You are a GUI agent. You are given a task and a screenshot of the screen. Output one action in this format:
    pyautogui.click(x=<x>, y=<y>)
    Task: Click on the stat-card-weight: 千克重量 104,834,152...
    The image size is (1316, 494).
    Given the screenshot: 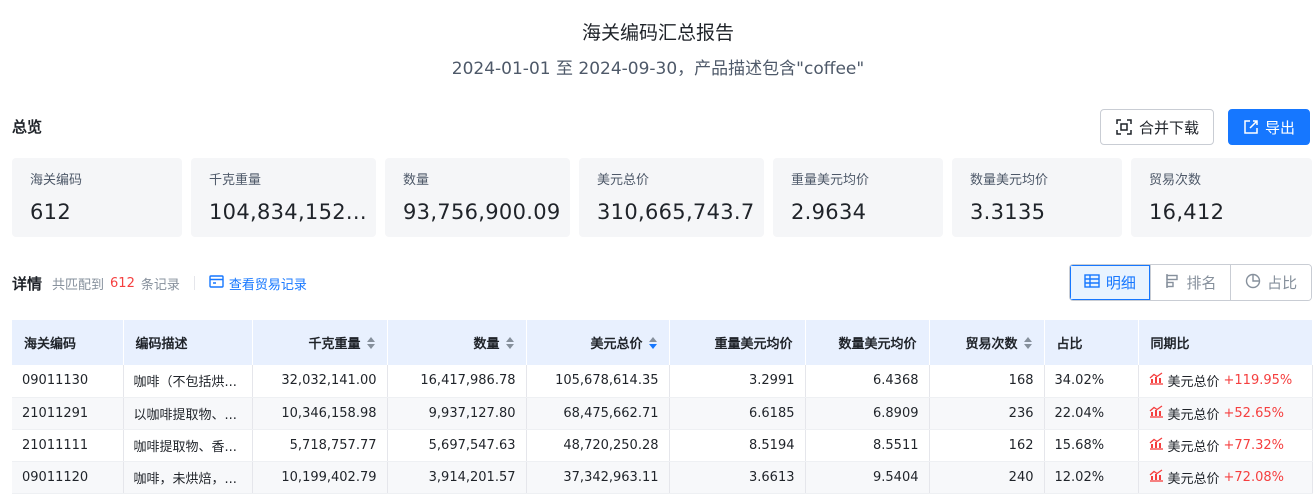 What is the action you would take?
    pyautogui.click(x=283, y=197)
    